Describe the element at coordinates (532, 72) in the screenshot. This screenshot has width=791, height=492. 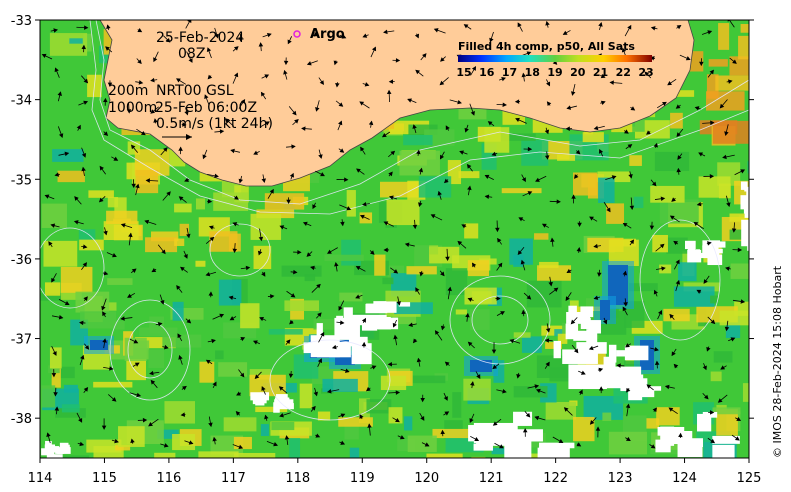
I see `colorbar-tick-label: 18` at that location.